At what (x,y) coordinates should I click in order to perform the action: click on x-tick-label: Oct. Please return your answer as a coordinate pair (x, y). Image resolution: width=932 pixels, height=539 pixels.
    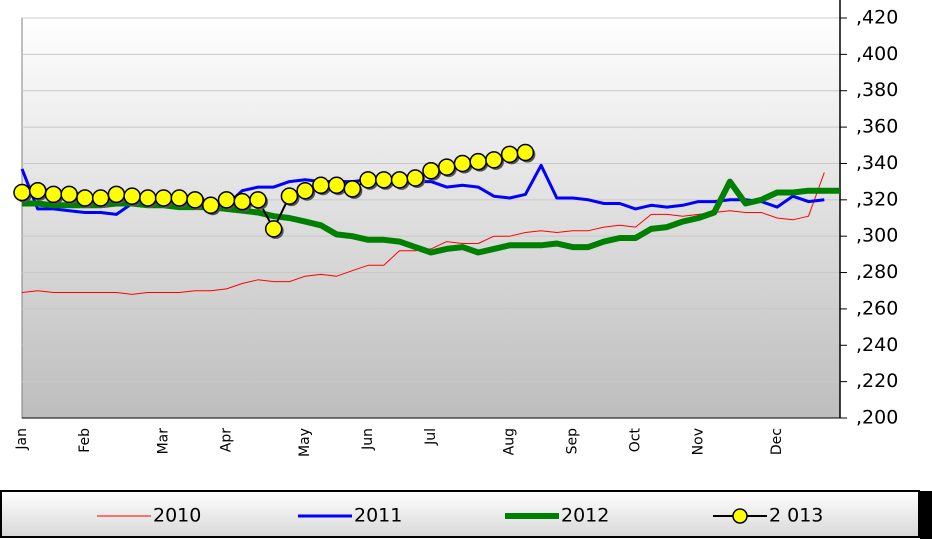
    Looking at the image, I should click on (636, 440).